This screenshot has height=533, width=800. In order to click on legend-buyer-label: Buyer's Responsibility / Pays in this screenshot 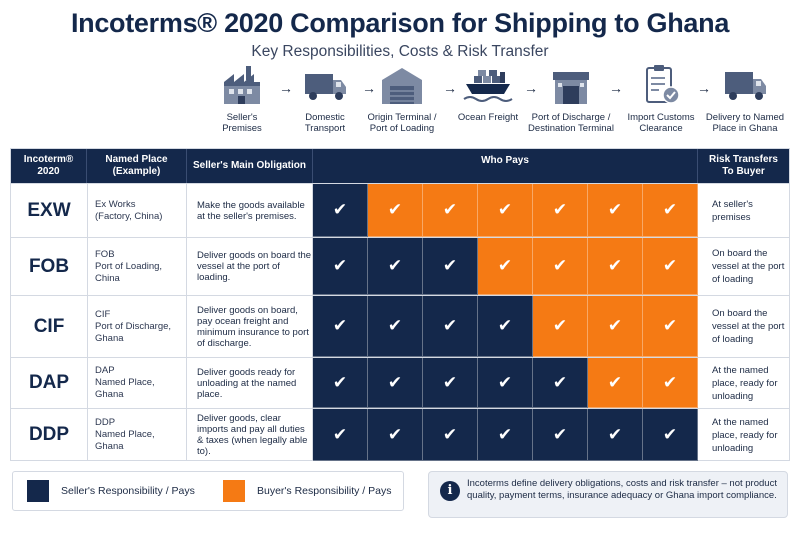, I will do `click(324, 491)`.